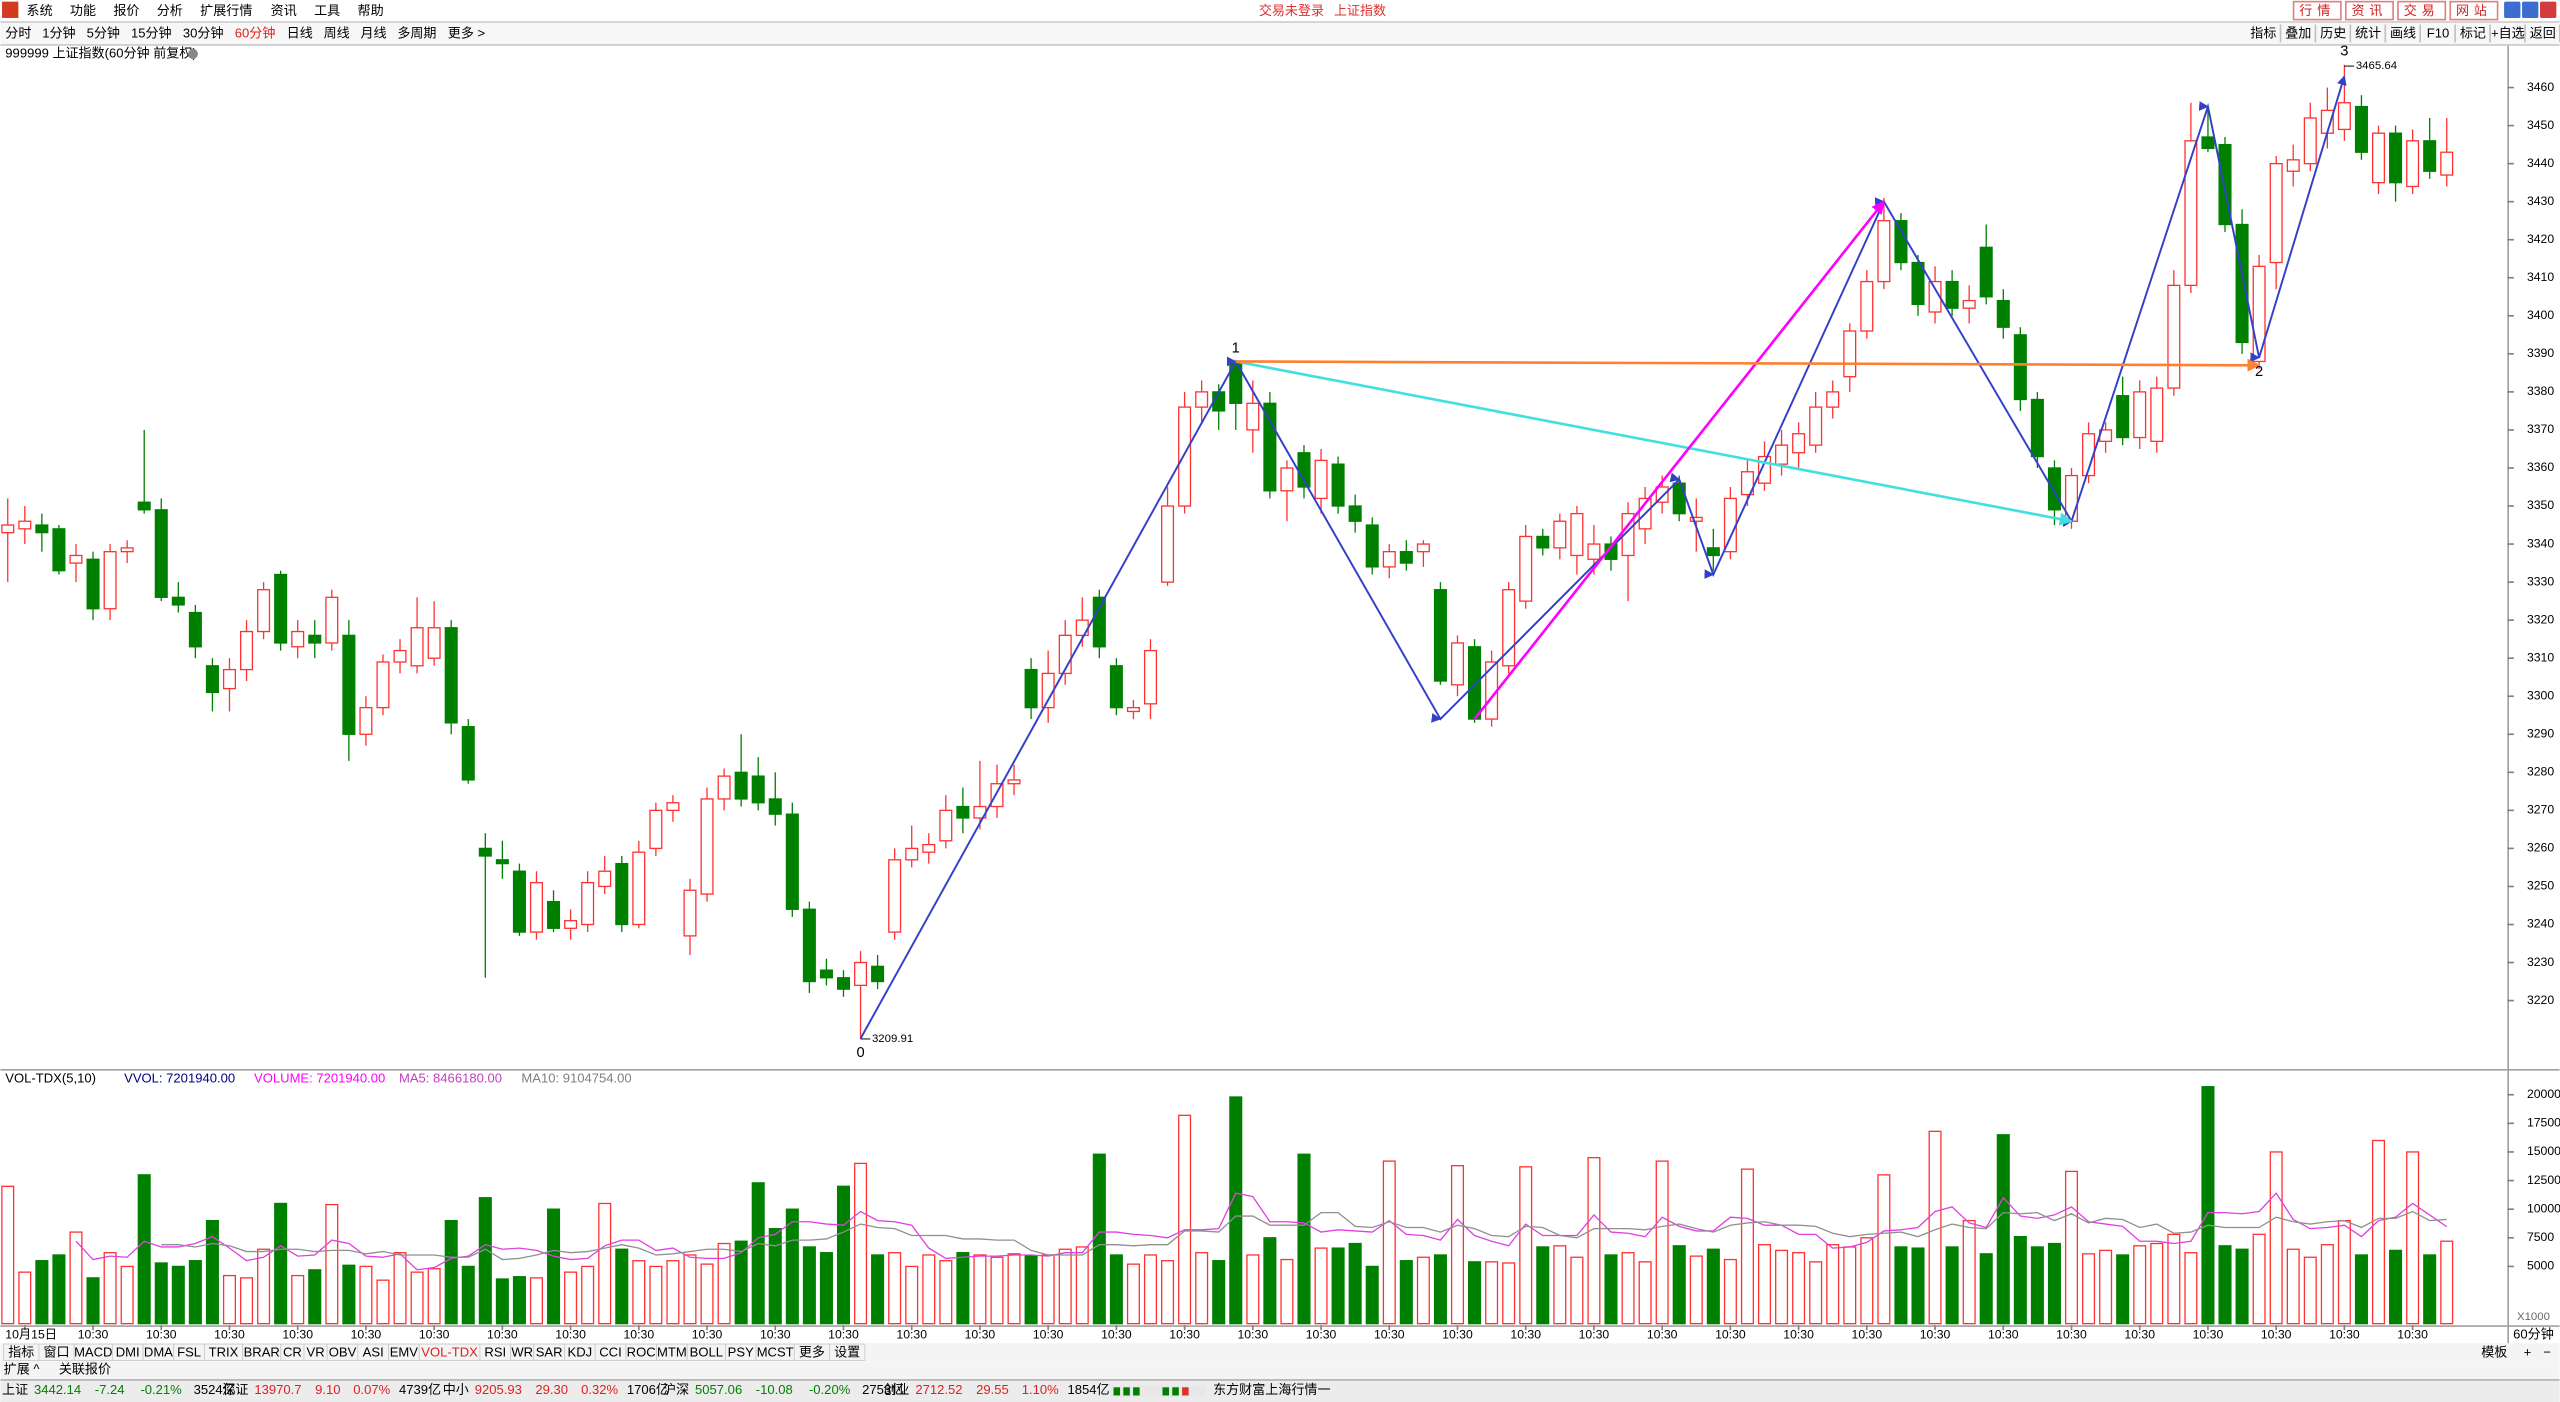  Describe the element at coordinates (2438, 33) in the screenshot. I see `tool-button: F10` at that location.